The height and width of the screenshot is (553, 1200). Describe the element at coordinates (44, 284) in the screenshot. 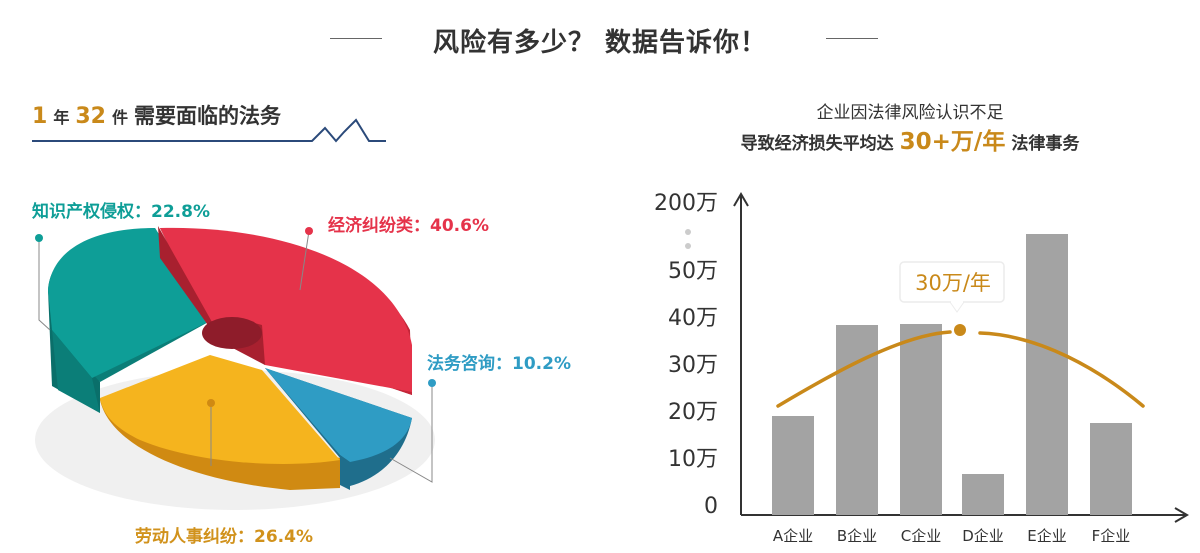

I see `leader-ip` at that location.